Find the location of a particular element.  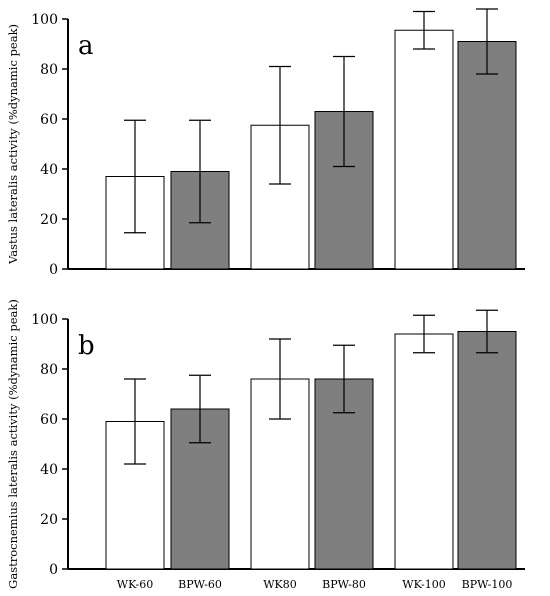

category-labels: WK-60 BPW-60 WK80 BPW-80 WK-100 BPW-100 is located at coordinates (315, 584).